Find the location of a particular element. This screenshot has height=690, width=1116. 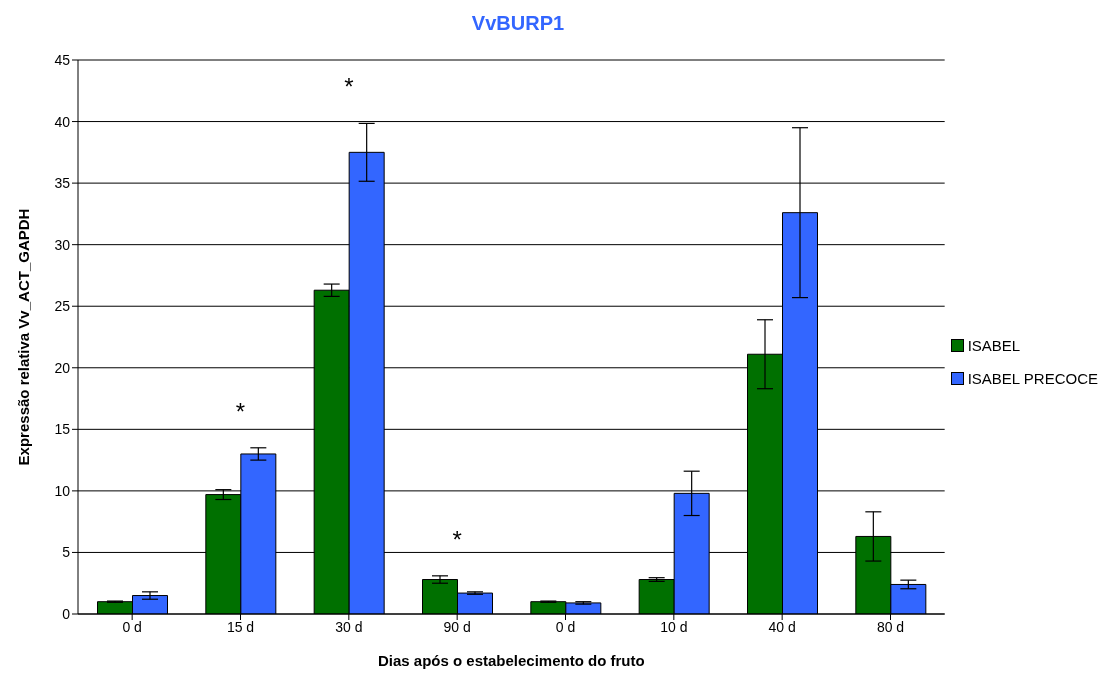

y-tick-label: 35 is located at coordinates (62, 183).